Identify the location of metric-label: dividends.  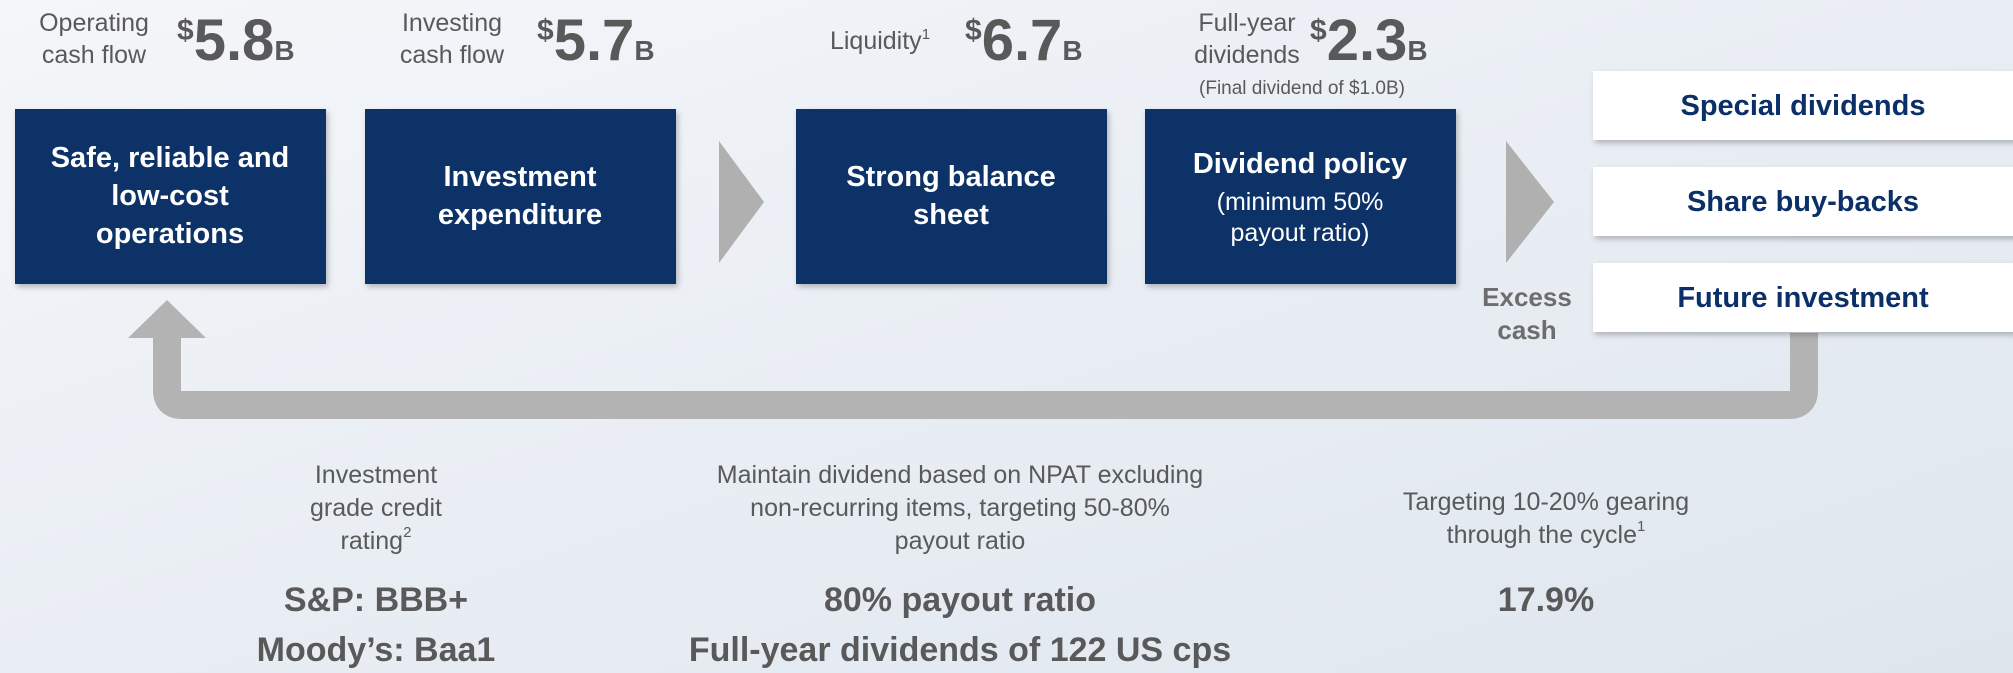
(1247, 55).